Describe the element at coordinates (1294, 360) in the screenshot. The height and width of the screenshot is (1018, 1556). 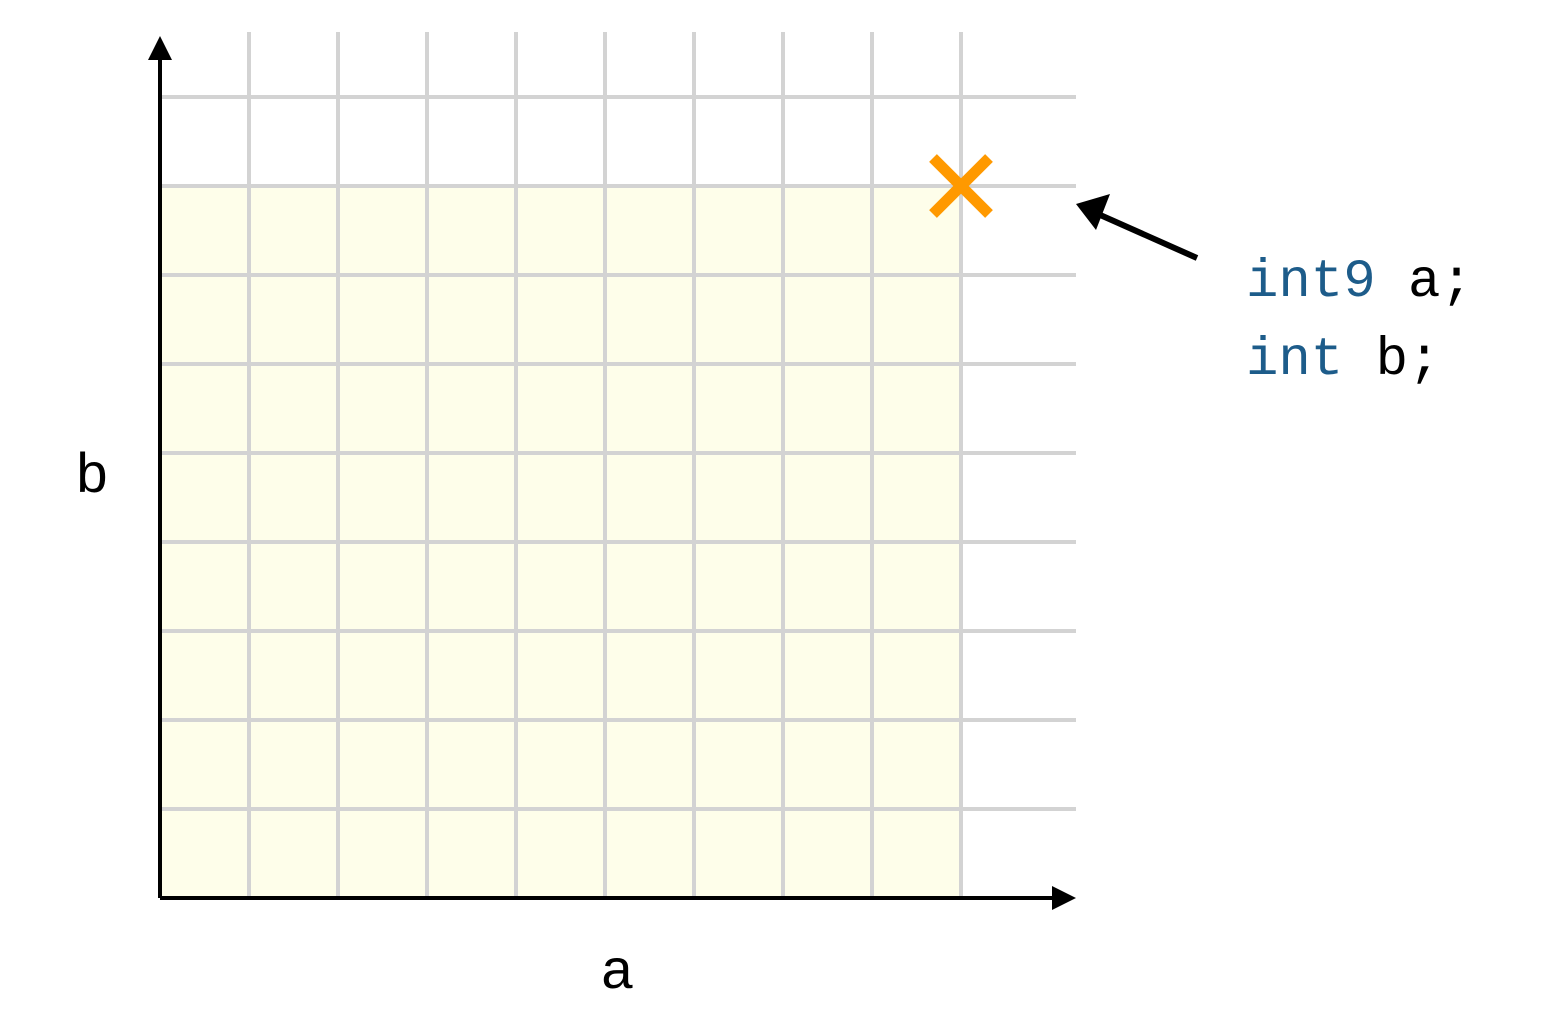
I see `code-line-2-keyword: int` at that location.